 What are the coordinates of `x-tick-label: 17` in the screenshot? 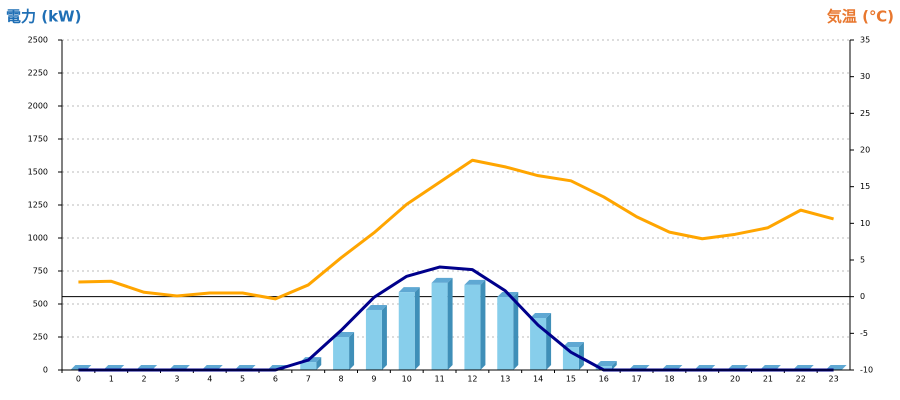 It's located at (636, 379).